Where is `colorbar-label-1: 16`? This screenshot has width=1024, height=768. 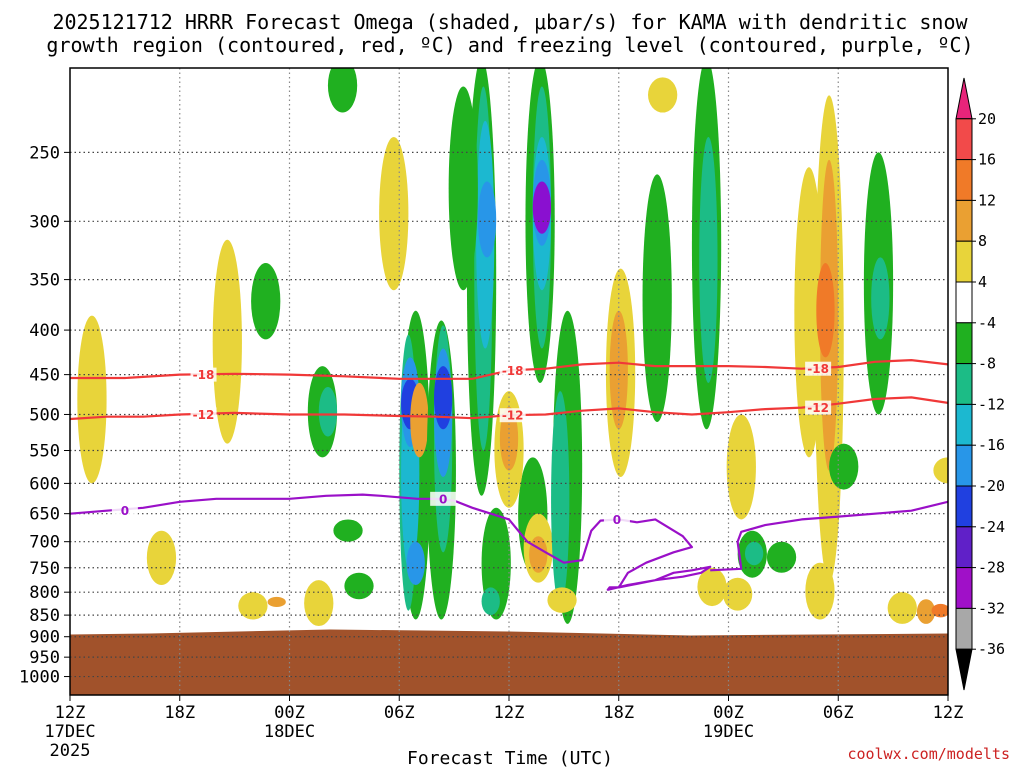 colorbar-label-1: 16 is located at coordinates (987, 160).